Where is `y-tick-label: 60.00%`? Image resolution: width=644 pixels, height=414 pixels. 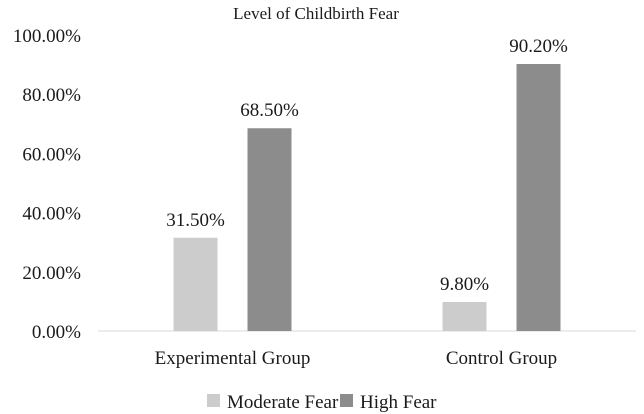 y-tick-label: 60.00% is located at coordinates (51, 154).